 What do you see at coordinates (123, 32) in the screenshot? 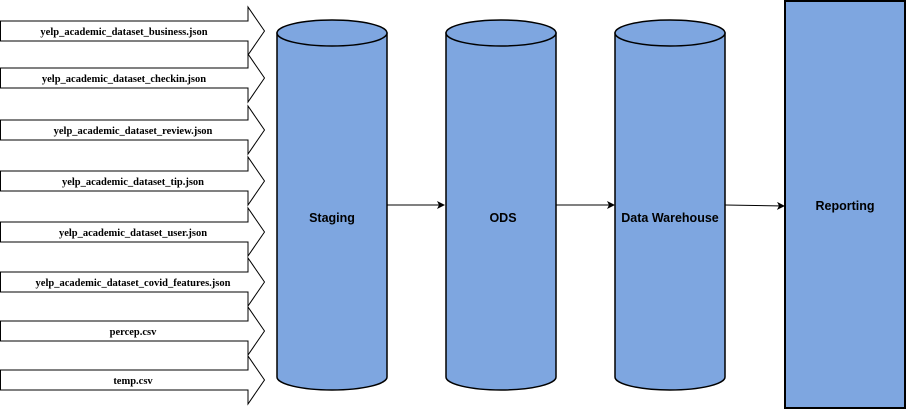
I see `source-label: yelp_academic_dataset_business.json` at bounding box center [123, 32].